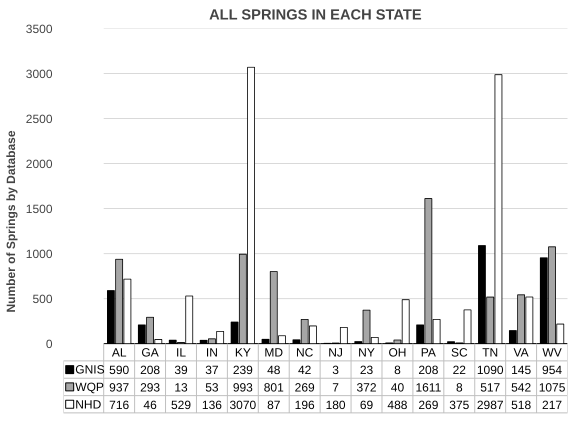 The height and width of the screenshot is (425, 583). I want to click on data-label: 23, so click(367, 370).